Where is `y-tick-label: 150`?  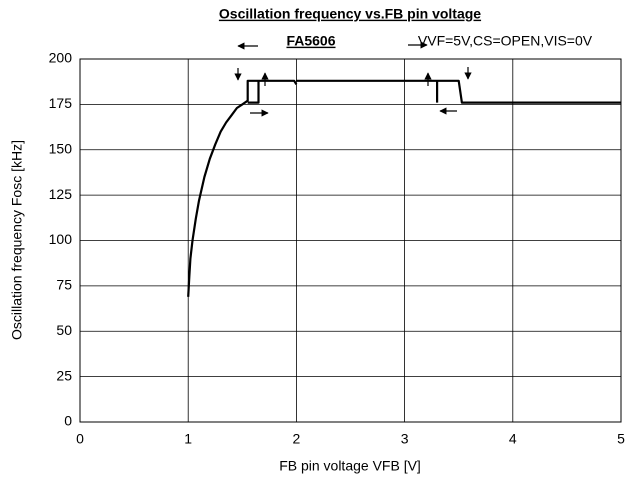
y-tick-label: 150 is located at coordinates (61, 148).